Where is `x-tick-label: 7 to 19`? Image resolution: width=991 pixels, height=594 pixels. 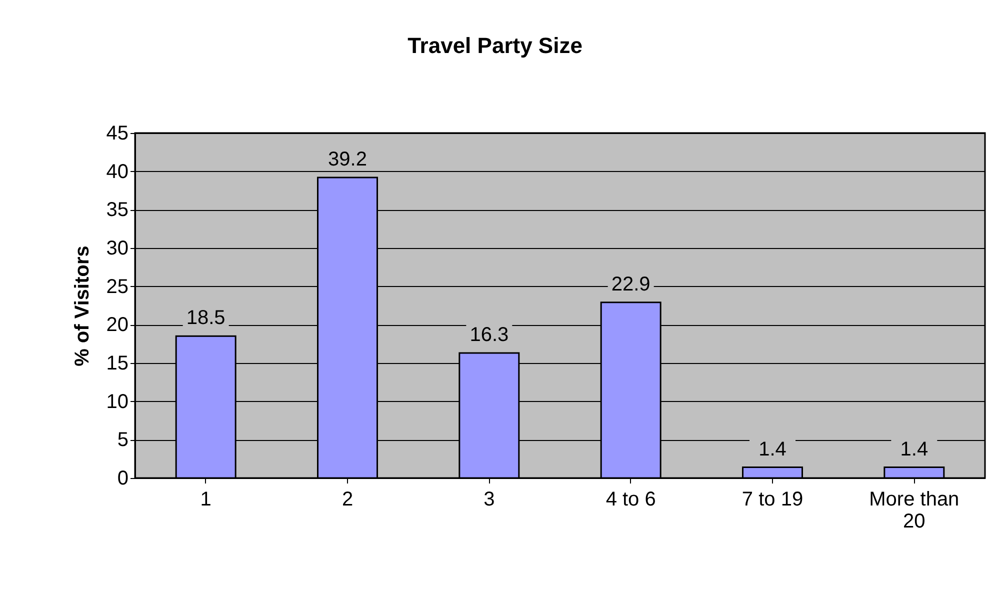 x-tick-label: 7 to 19 is located at coordinates (773, 499).